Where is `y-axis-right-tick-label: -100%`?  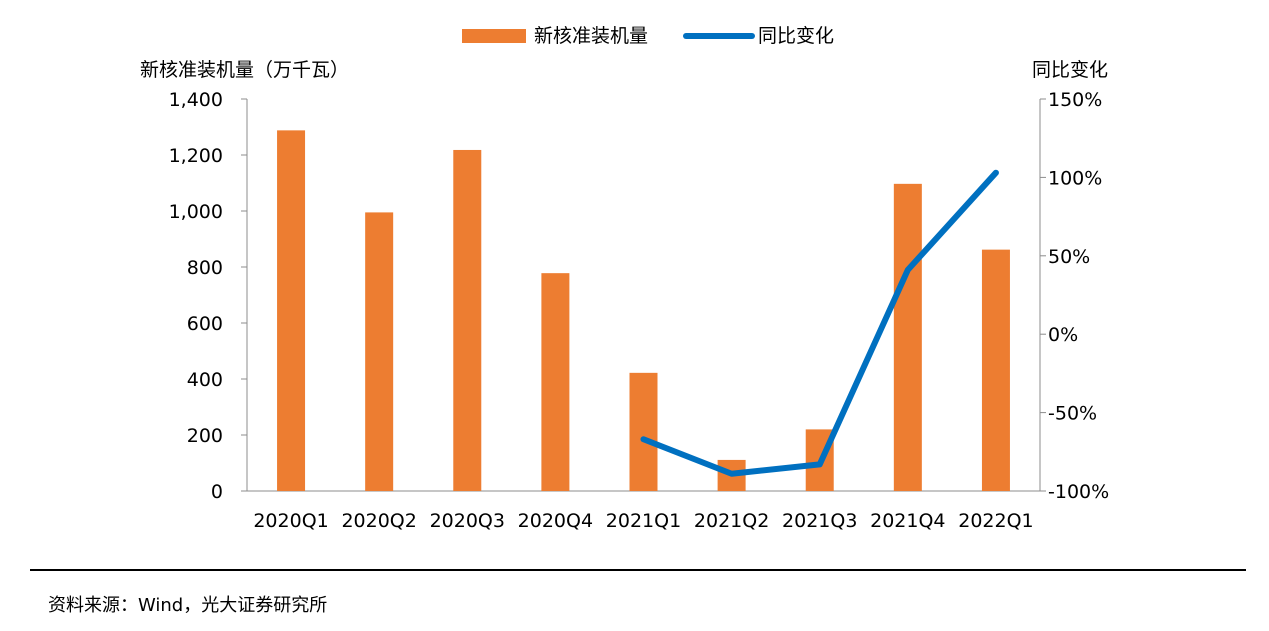 y-axis-right-tick-label: -100% is located at coordinates (1078, 492).